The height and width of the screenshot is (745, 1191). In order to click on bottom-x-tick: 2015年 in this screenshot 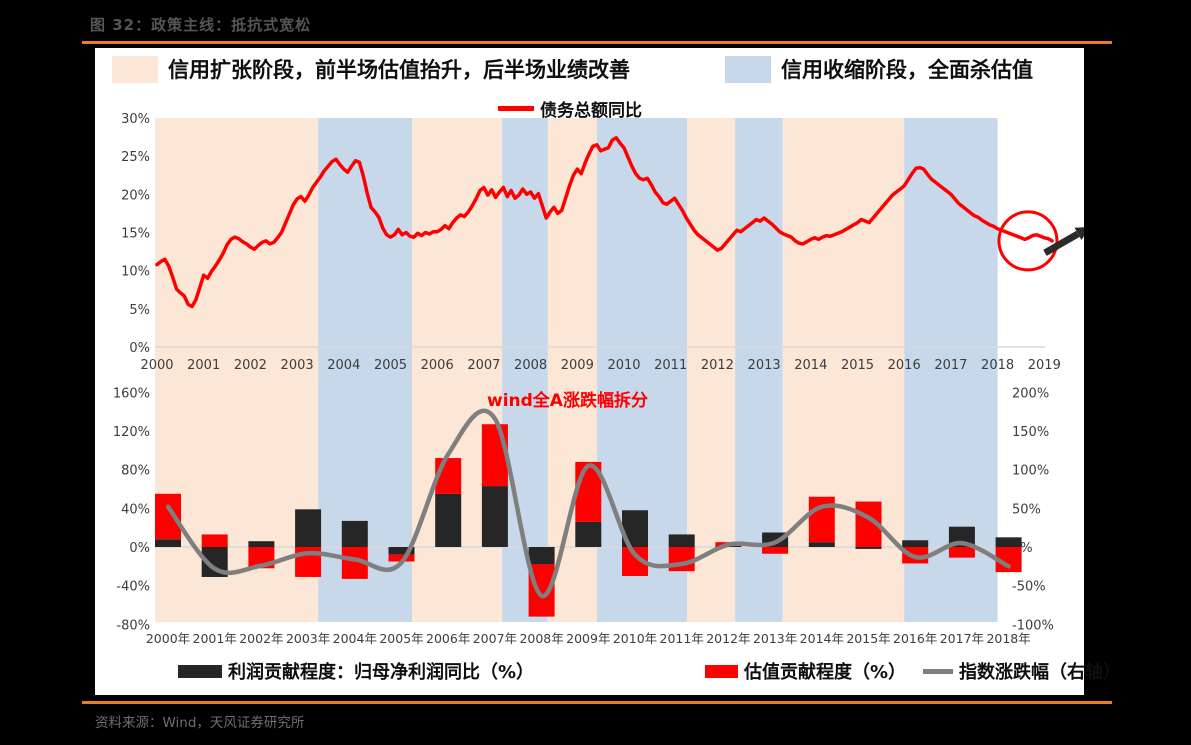, I will do `click(868, 638)`.